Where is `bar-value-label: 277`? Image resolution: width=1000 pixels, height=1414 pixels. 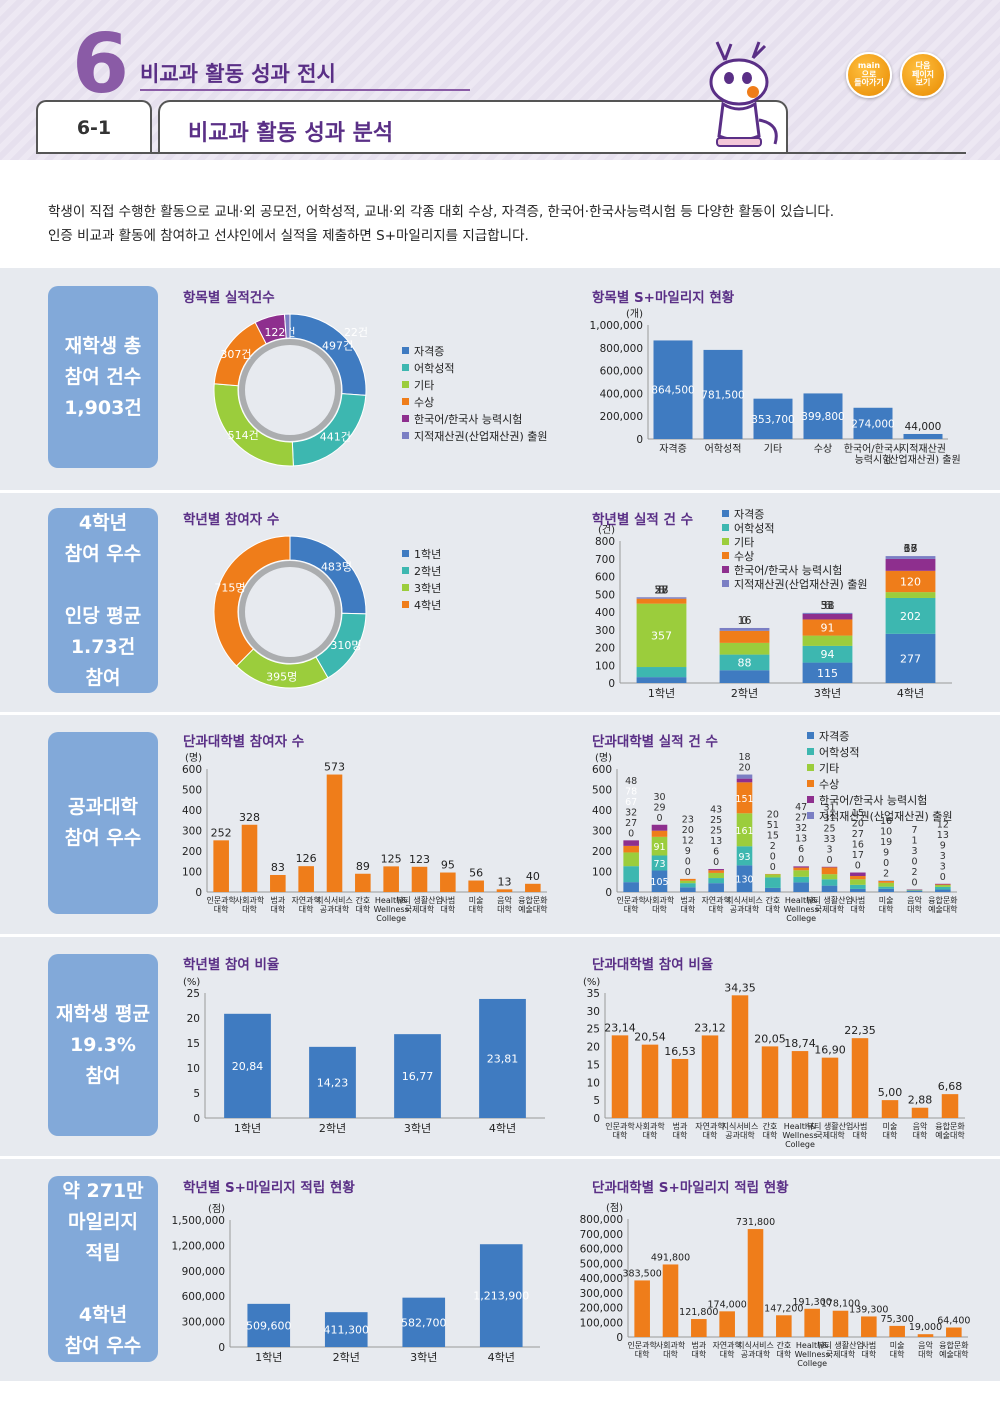 bar-value-label: 277 is located at coordinates (910, 658).